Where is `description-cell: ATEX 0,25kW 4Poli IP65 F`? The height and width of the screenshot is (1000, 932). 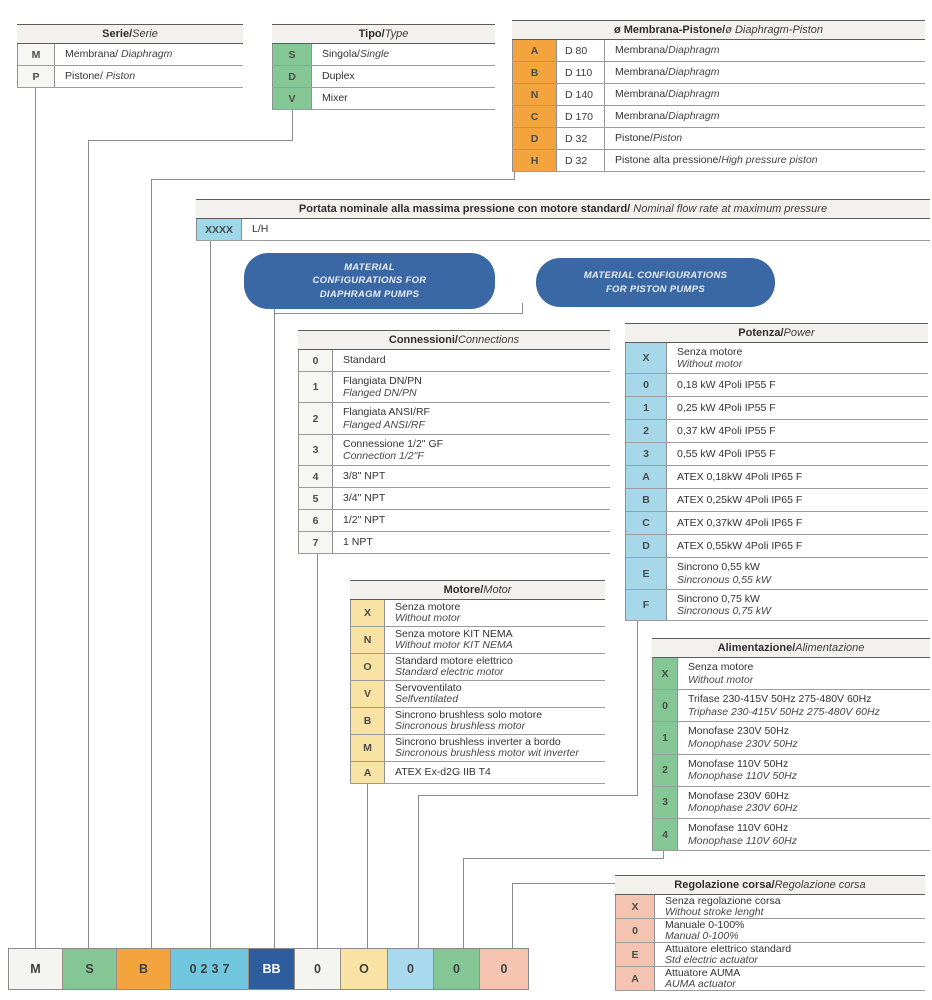
description-cell: ATEX 0,25kW 4Poli IP65 F is located at coordinates (740, 500).